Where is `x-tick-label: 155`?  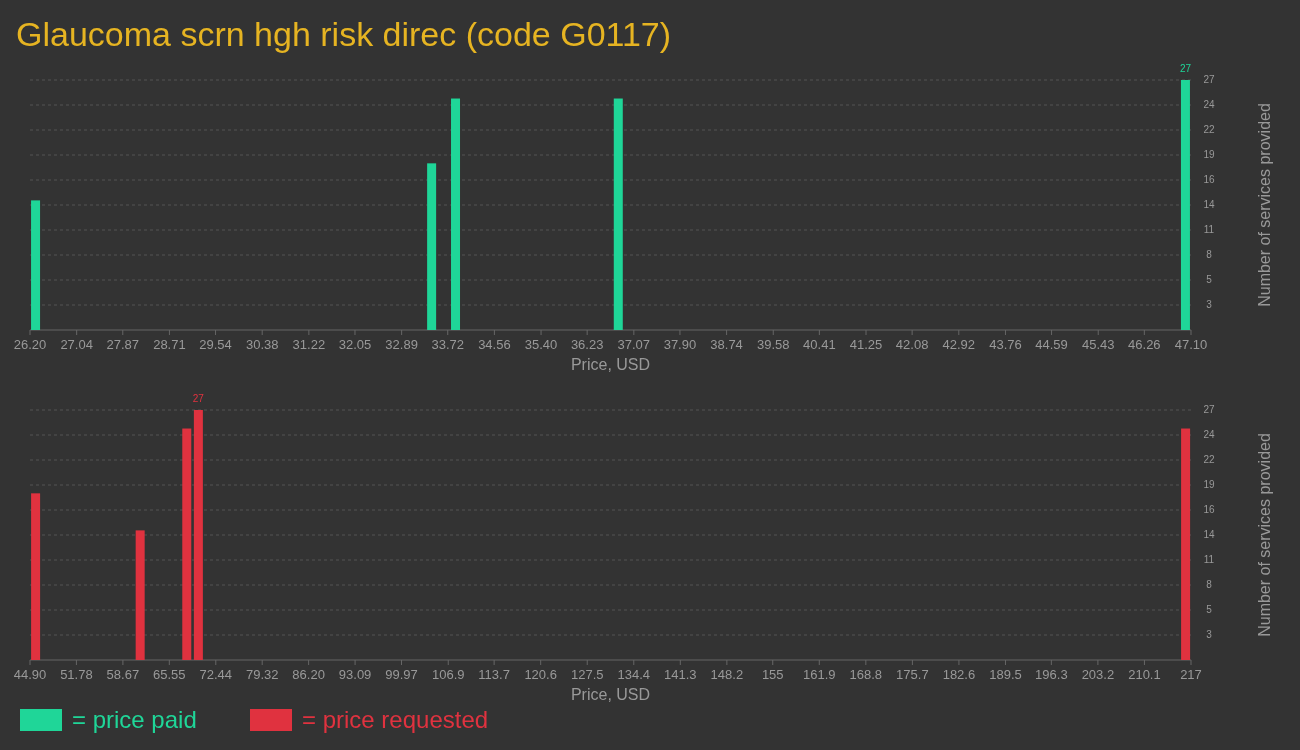 x-tick-label: 155 is located at coordinates (772, 674).